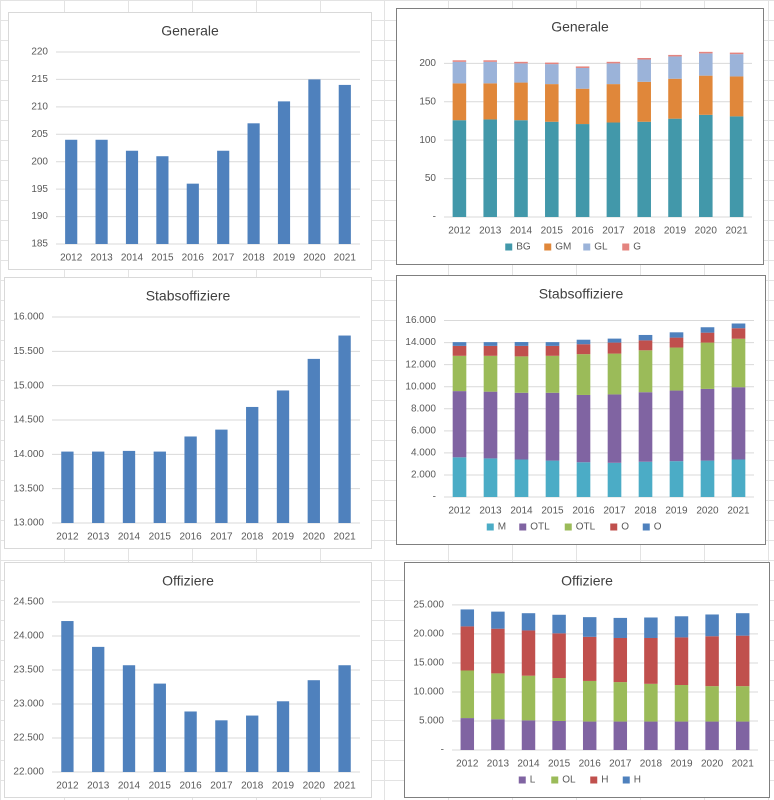  I want to click on x-tick-label: 2021, so click(736, 231).